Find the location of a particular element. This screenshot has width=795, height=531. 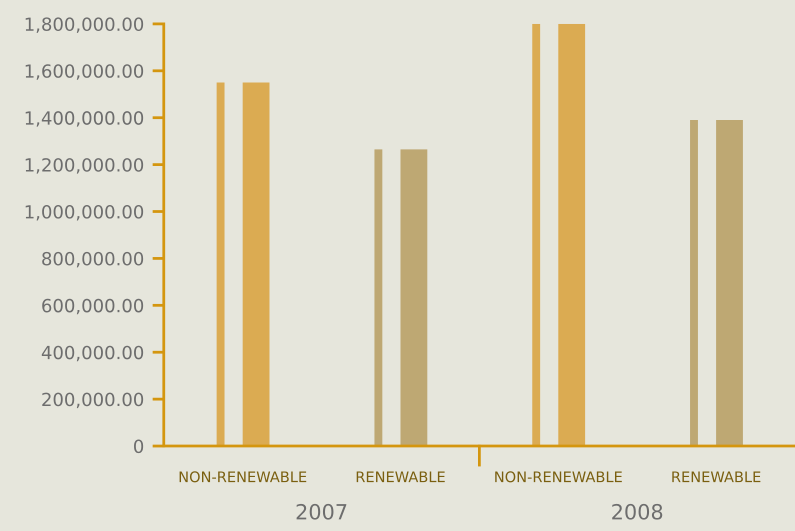

y-tick-label: 1,800,000.00 is located at coordinates (85, 25).